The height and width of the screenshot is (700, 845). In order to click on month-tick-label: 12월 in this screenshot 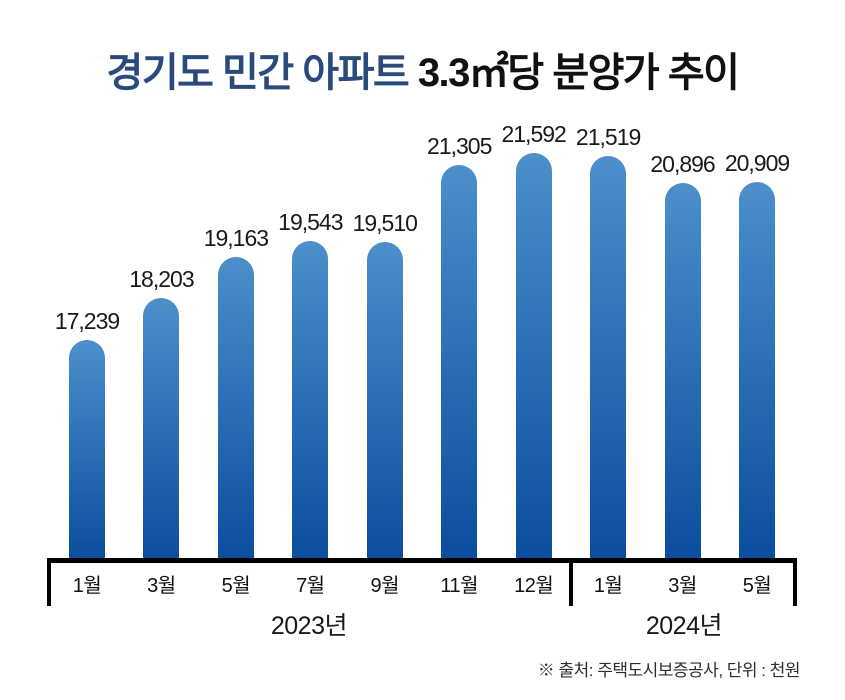, I will do `click(534, 586)`.